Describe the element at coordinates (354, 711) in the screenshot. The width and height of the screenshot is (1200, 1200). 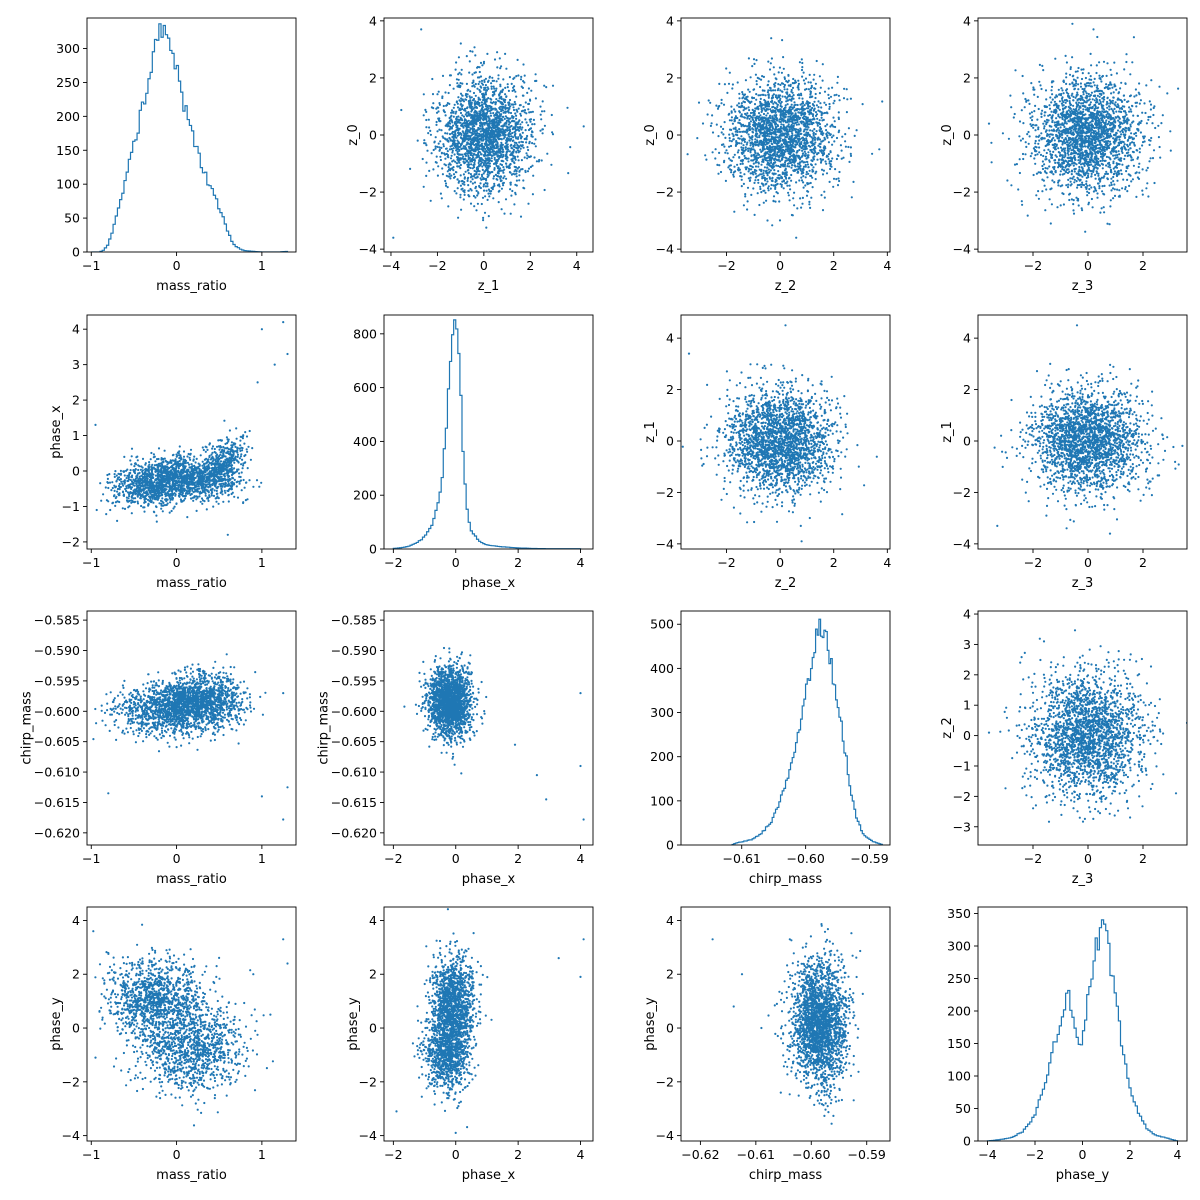
I see `y-tick-label: −0.600` at that location.